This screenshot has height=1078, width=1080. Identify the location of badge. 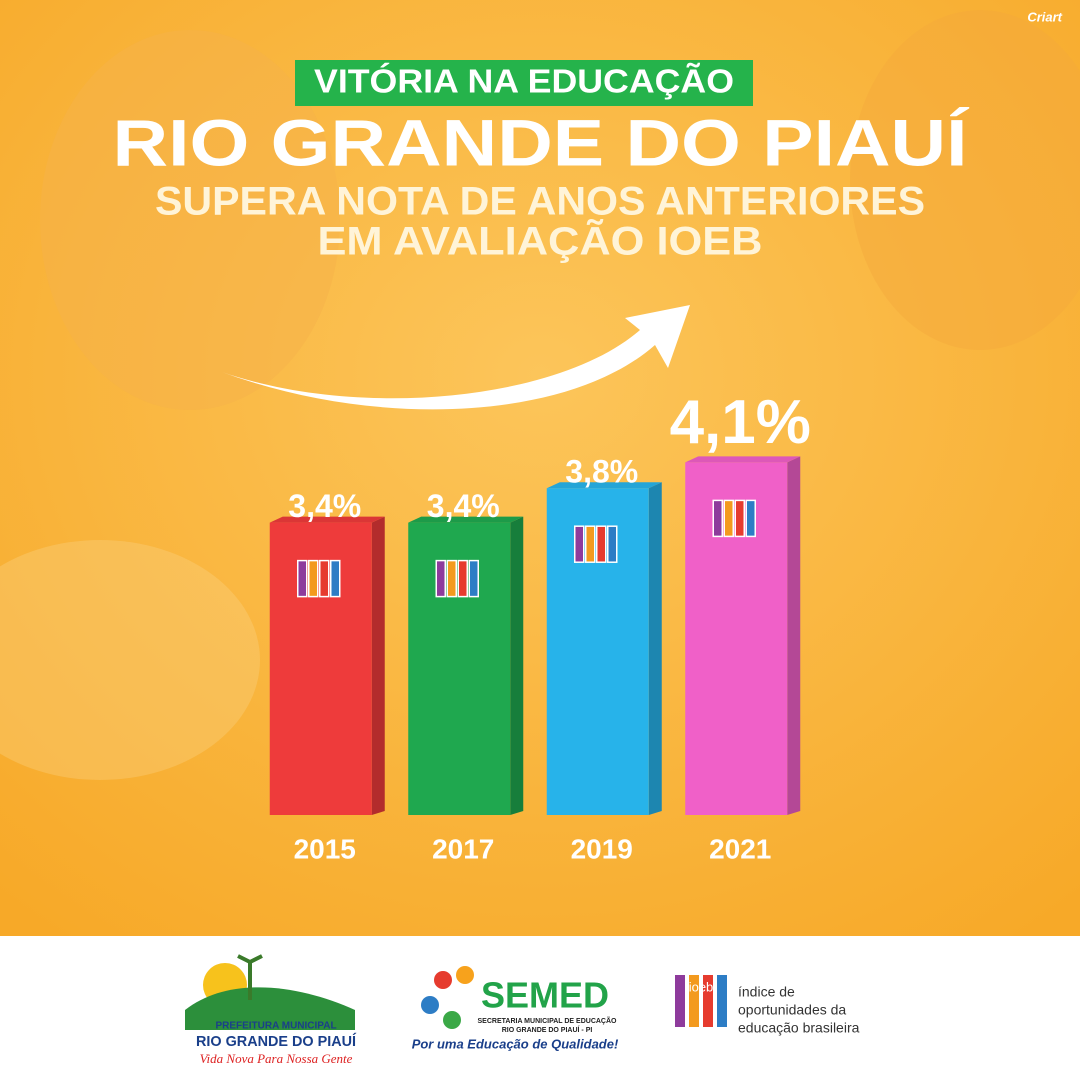
(524, 83).